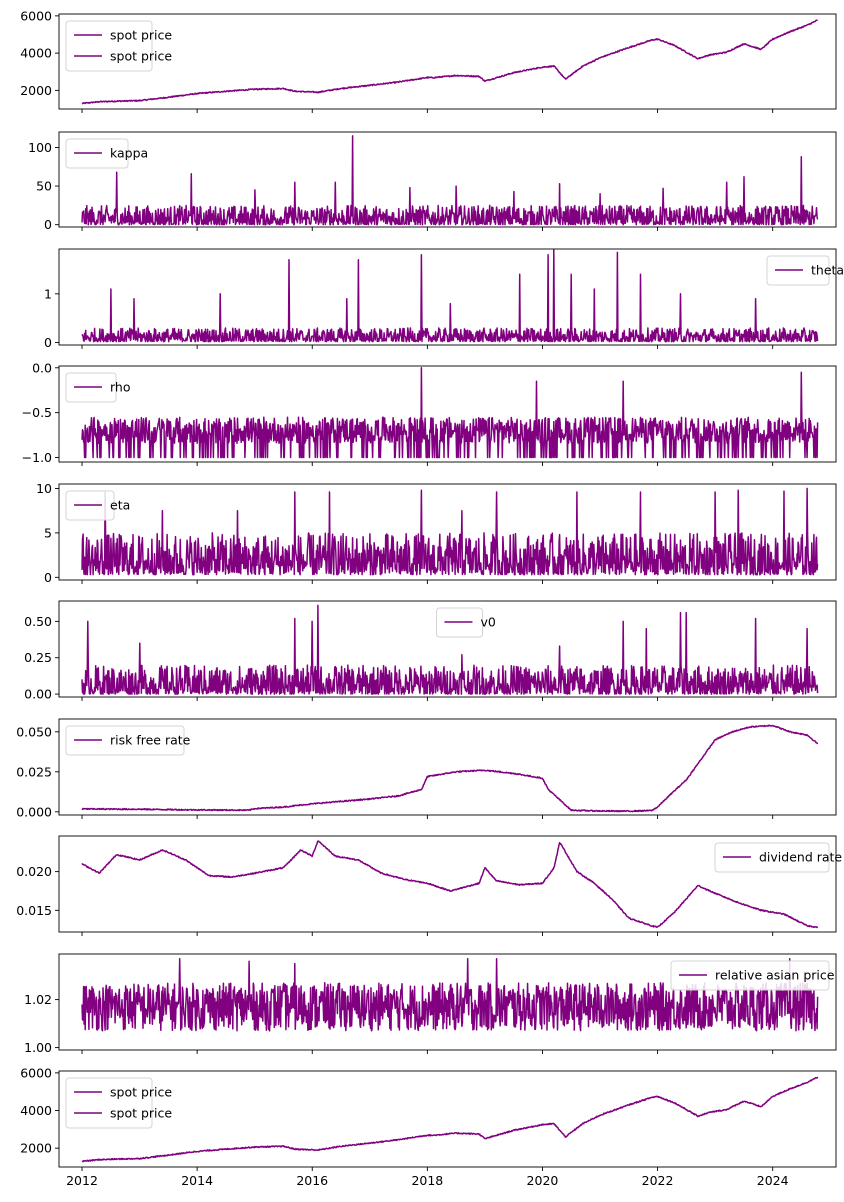 This screenshot has width=844, height=1202. Describe the element at coordinates (38, 621) in the screenshot. I see `y-tick-label: 0.50` at that location.